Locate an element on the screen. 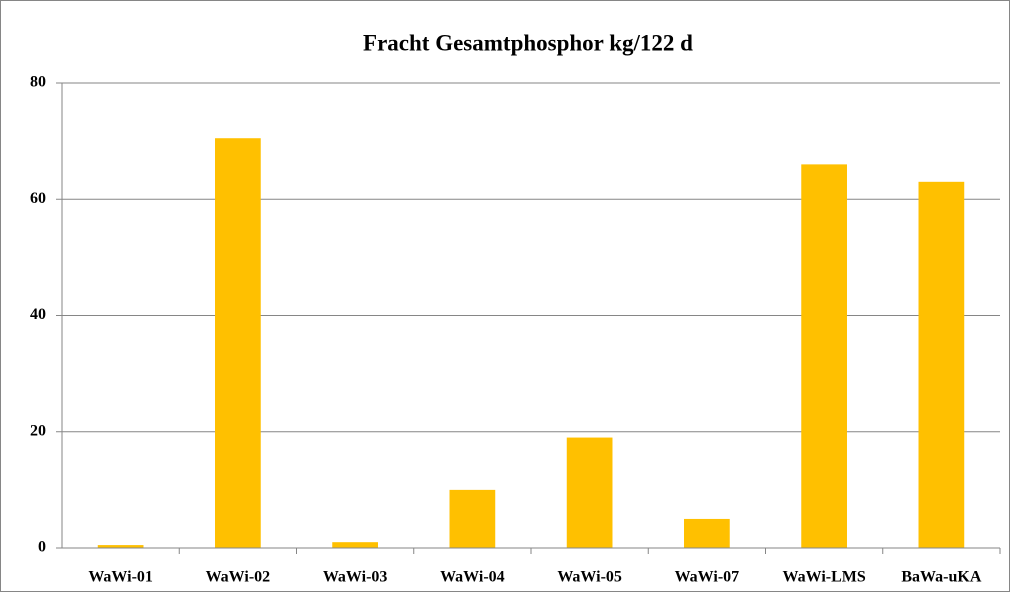  x-tick-label: WaWi-01 is located at coordinates (120, 577).